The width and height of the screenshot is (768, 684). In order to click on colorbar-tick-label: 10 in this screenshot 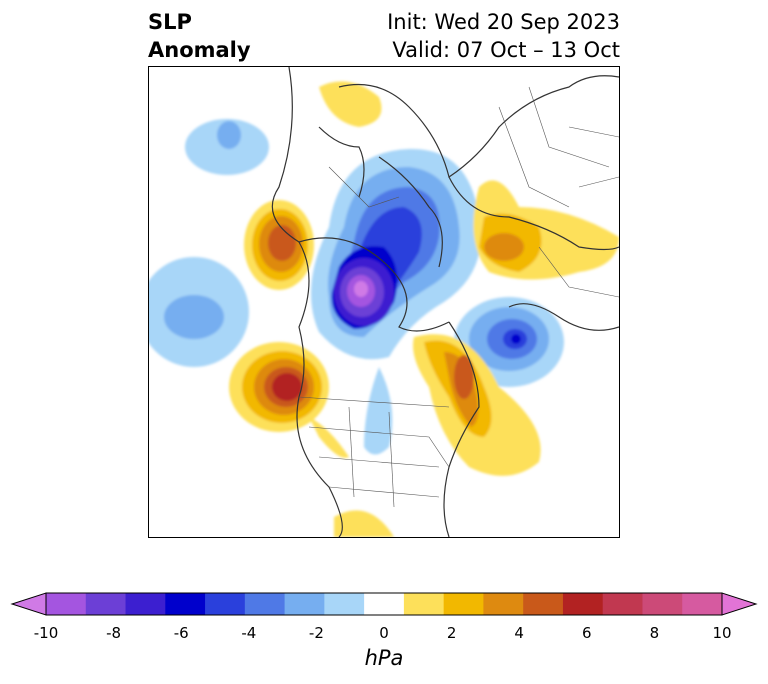, I will do `click(722, 633)`.